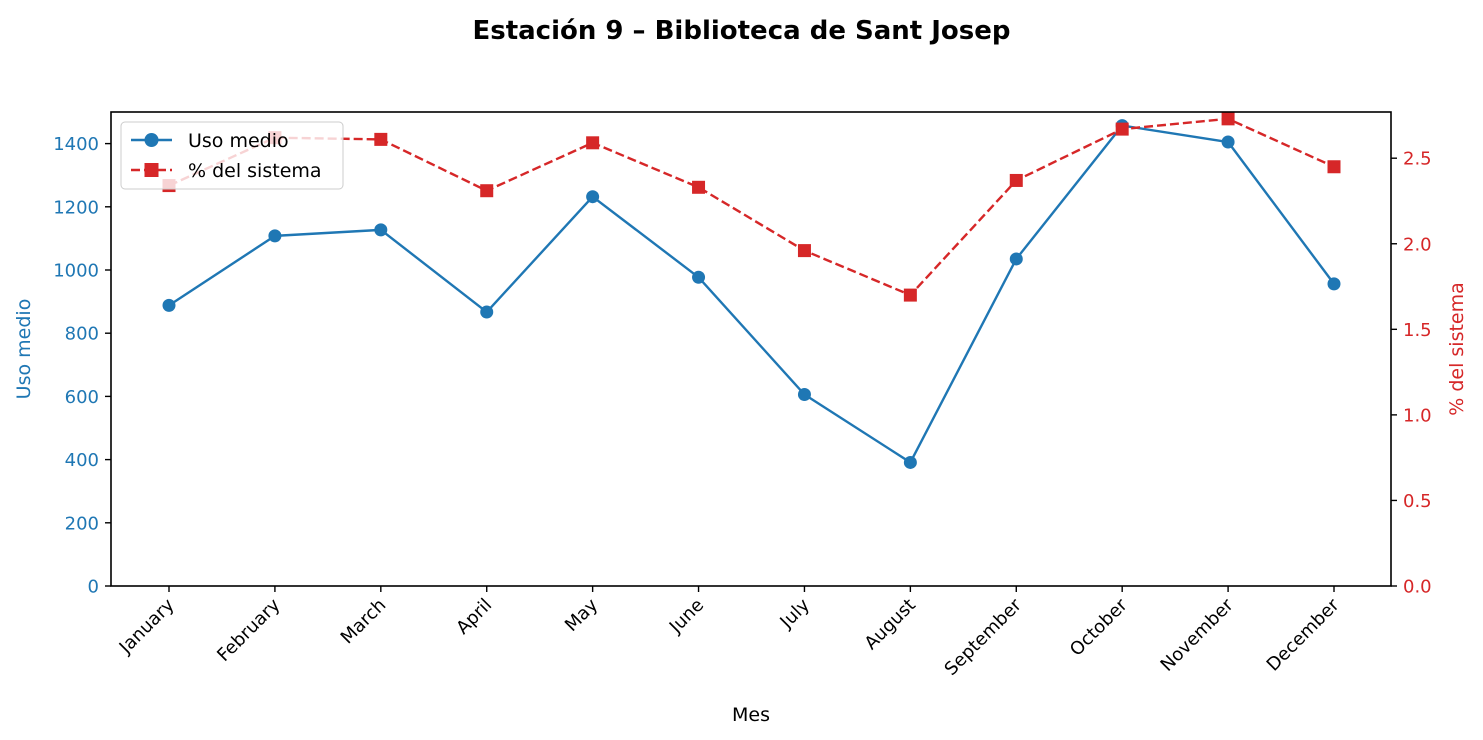  What do you see at coordinates (1457, 349) in the screenshot?
I see `right-y-axis-label: % del sistema` at bounding box center [1457, 349].